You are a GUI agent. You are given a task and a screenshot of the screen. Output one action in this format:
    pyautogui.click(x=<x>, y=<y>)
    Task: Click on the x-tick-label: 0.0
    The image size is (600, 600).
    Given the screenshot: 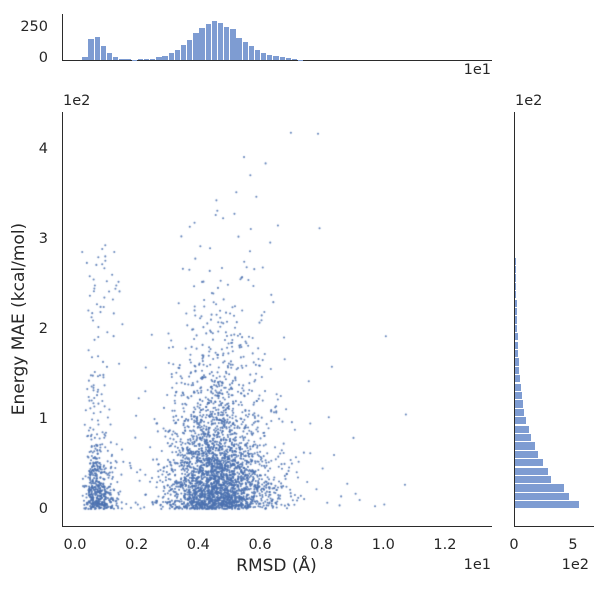 What is the action you would take?
    pyautogui.click(x=75, y=545)
    